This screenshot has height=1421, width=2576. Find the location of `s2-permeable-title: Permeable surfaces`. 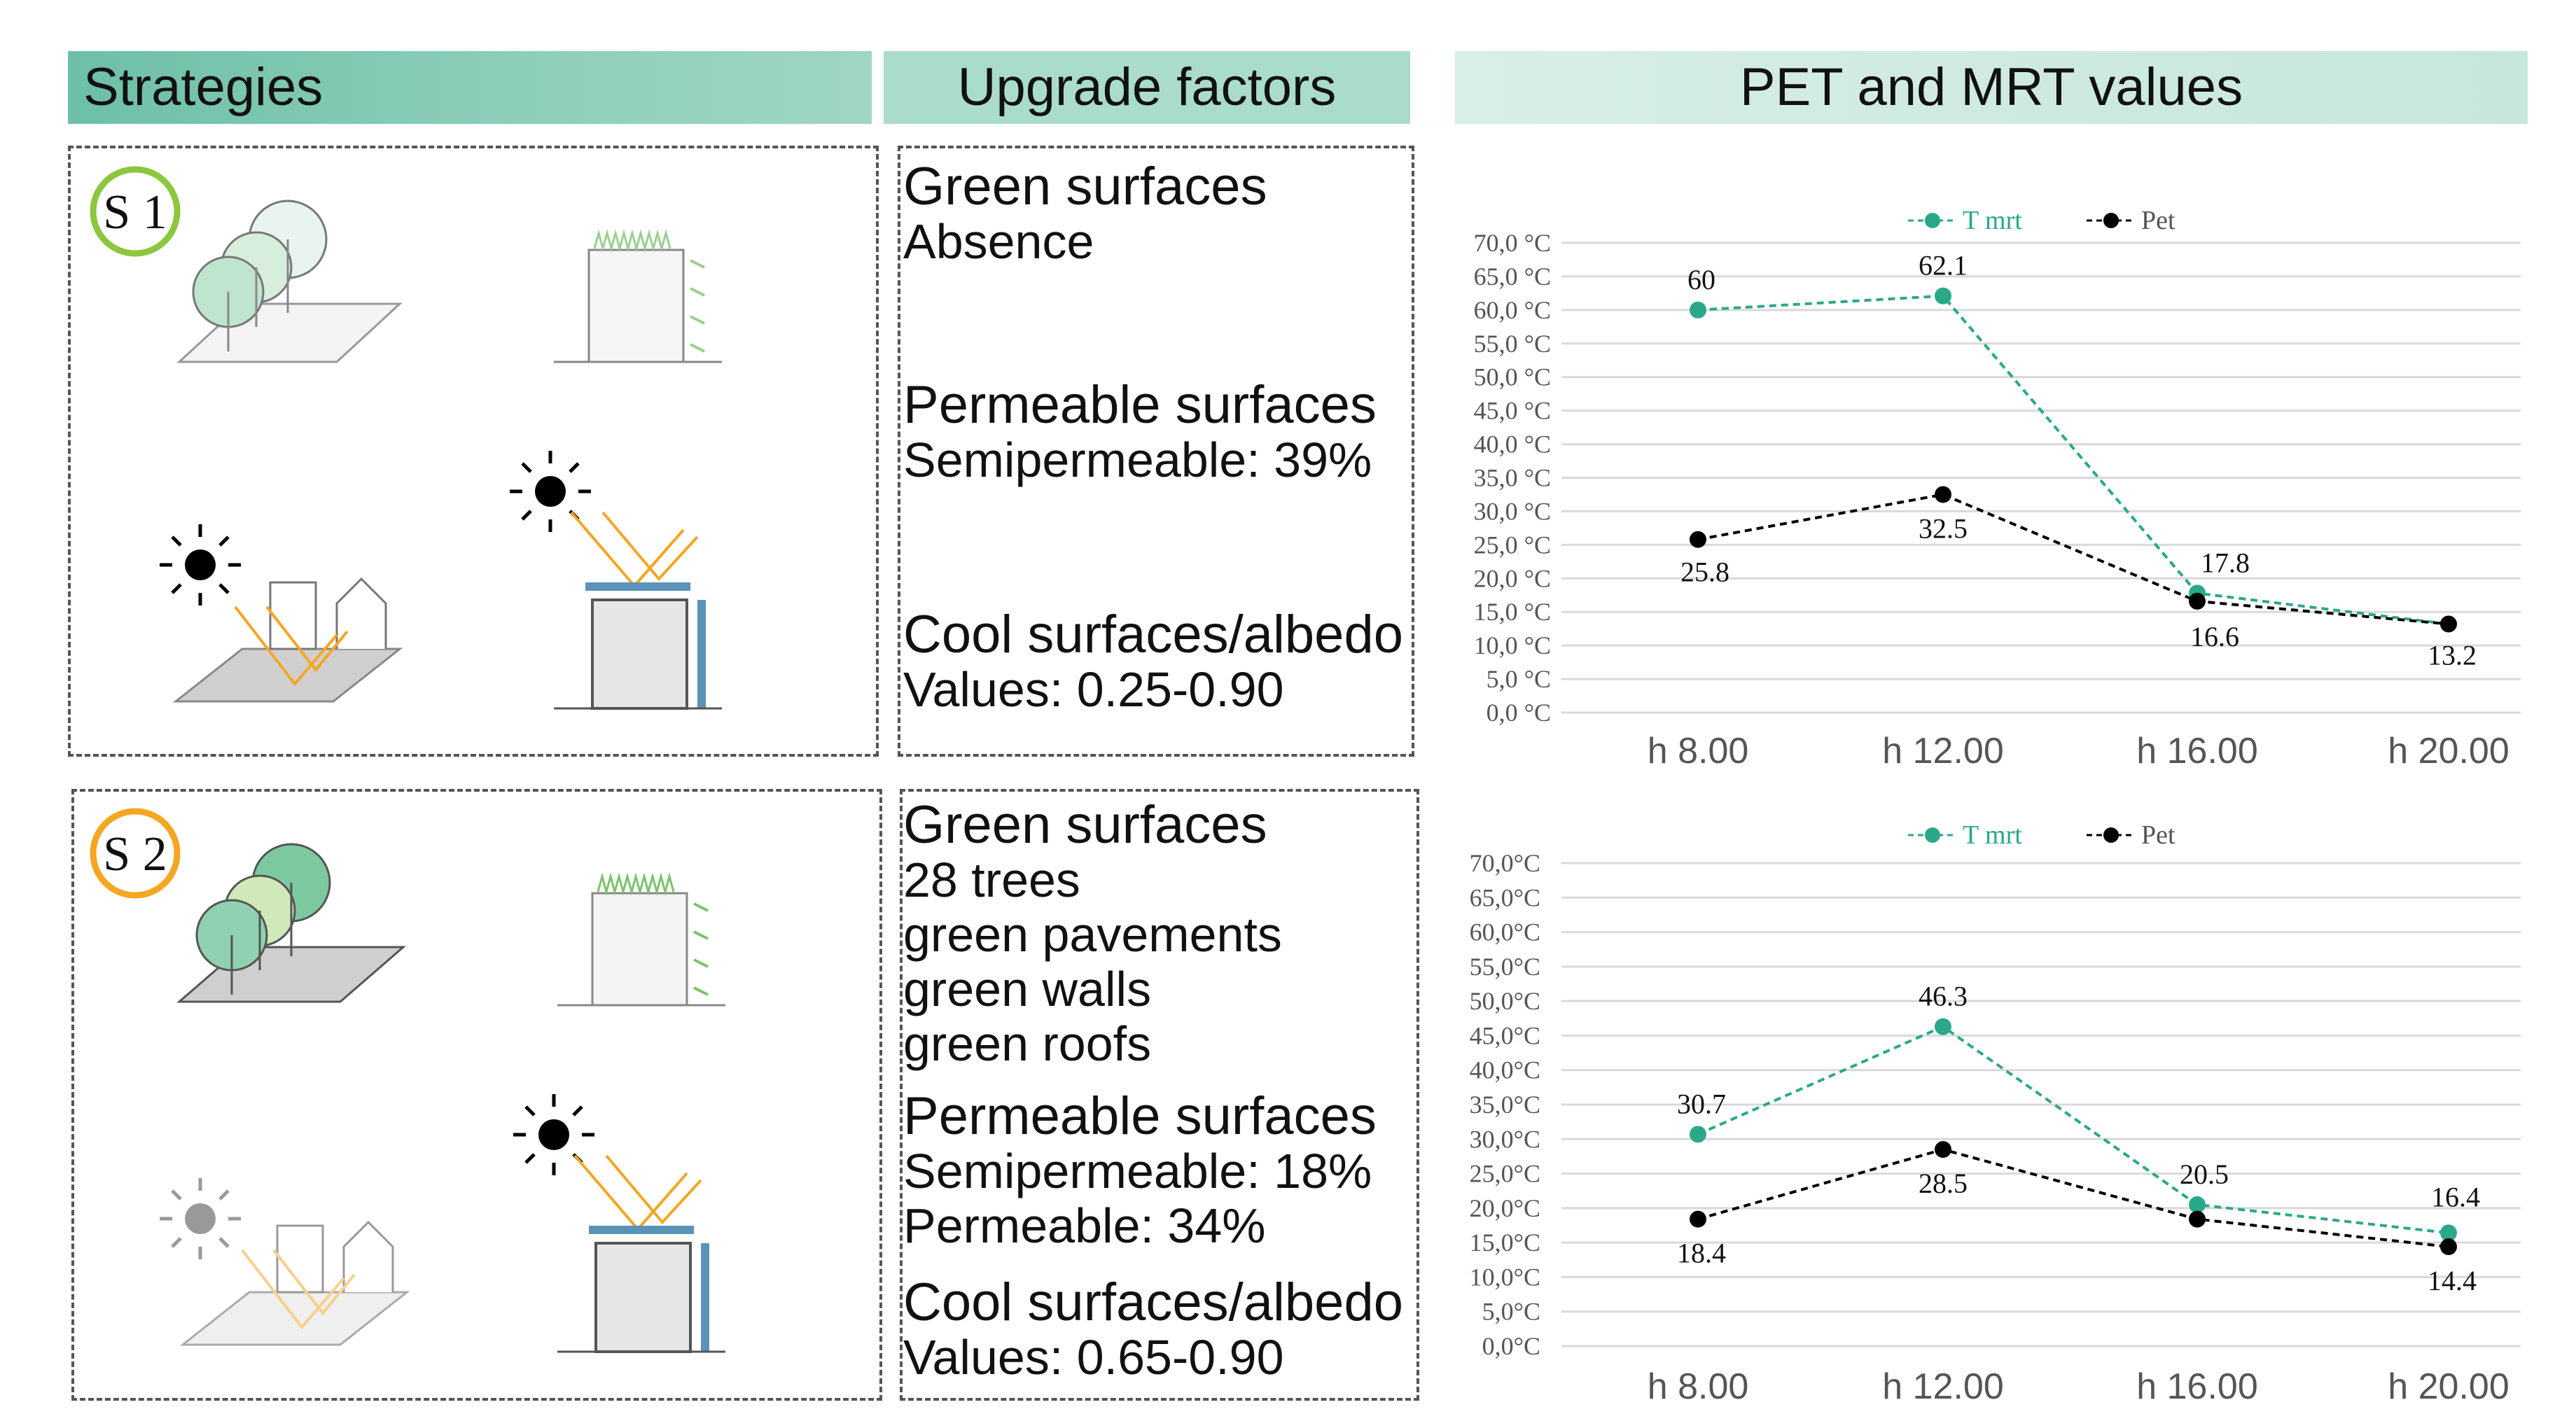

s2-permeable-title: Permeable surfaces is located at coordinates (1140, 1116).